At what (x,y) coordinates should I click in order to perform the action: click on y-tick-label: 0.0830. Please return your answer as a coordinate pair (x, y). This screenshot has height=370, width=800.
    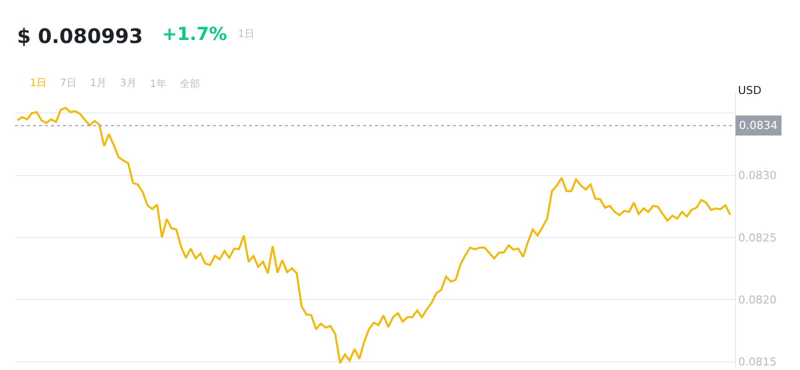
    Looking at the image, I should click on (757, 175).